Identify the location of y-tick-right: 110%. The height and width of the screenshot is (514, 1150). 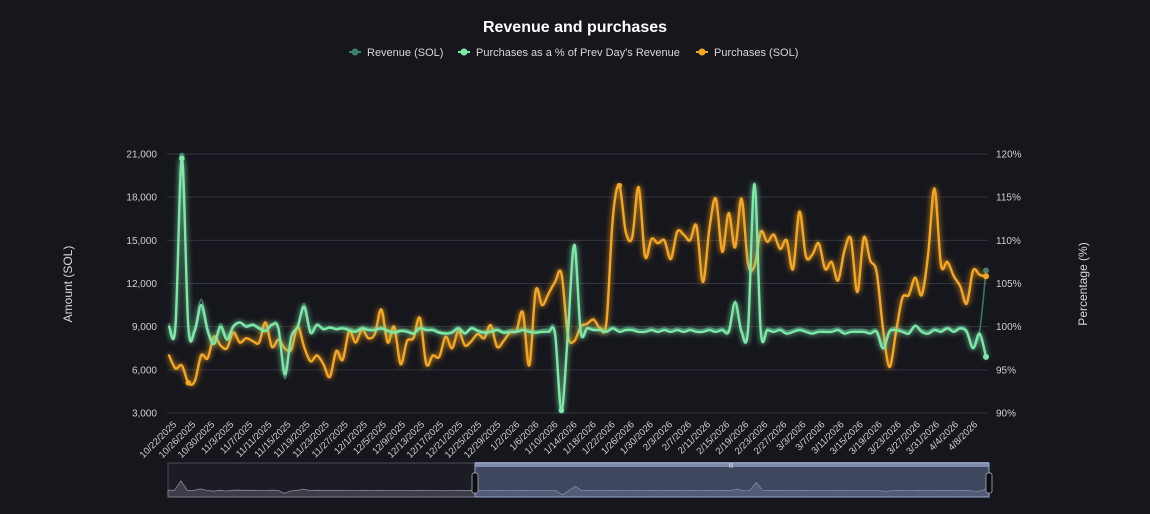
(1008, 241).